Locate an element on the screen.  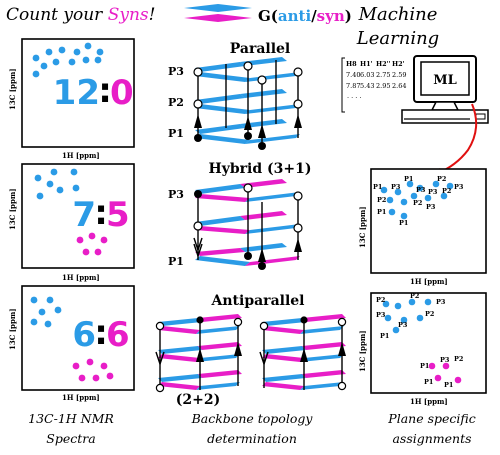
spectrum-panel-hybrid: 7 : 5 is located at coordinates (78, 216).